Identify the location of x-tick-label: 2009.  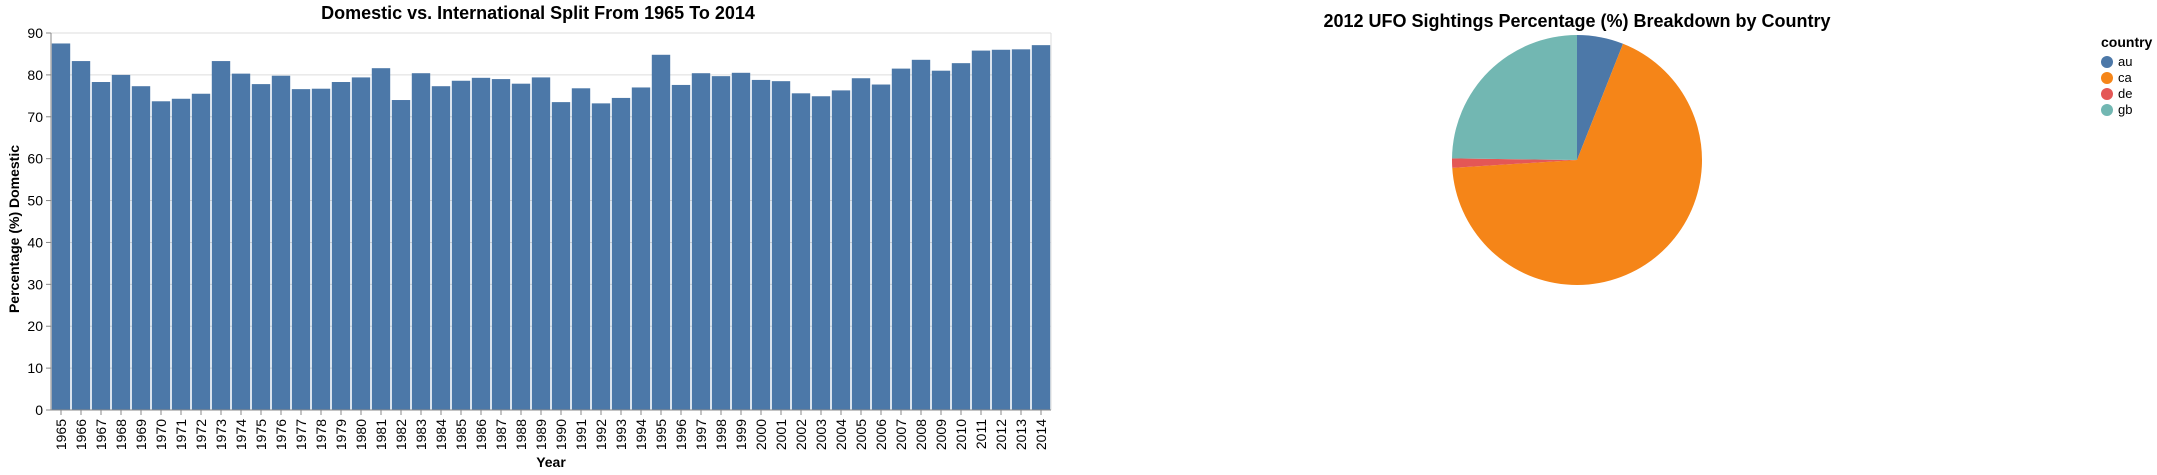
(941, 434).